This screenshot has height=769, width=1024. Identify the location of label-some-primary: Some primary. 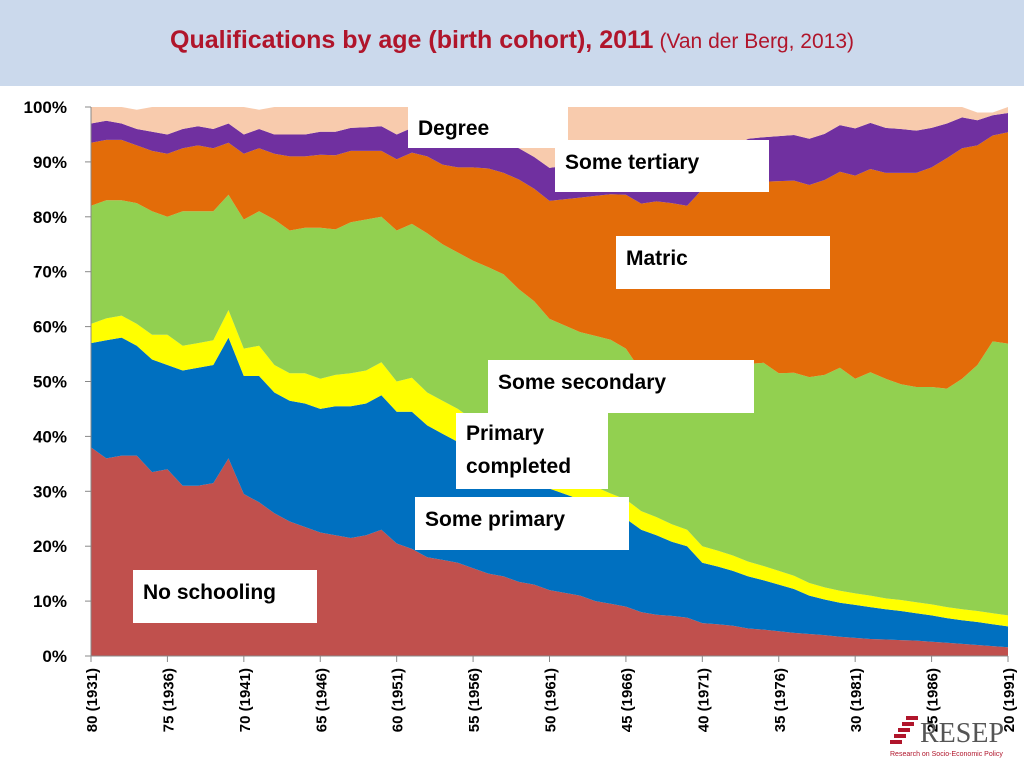
(522, 523).